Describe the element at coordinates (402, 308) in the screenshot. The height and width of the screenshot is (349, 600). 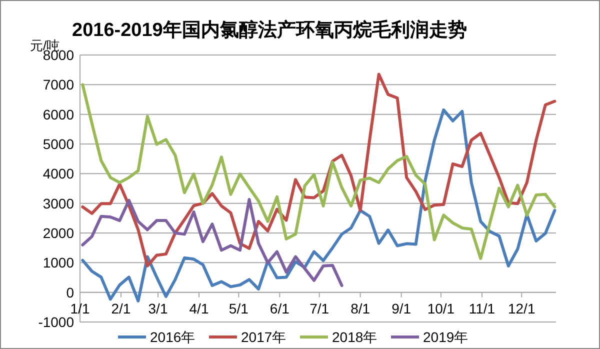
I see `x-tick-label: 9/1` at that location.